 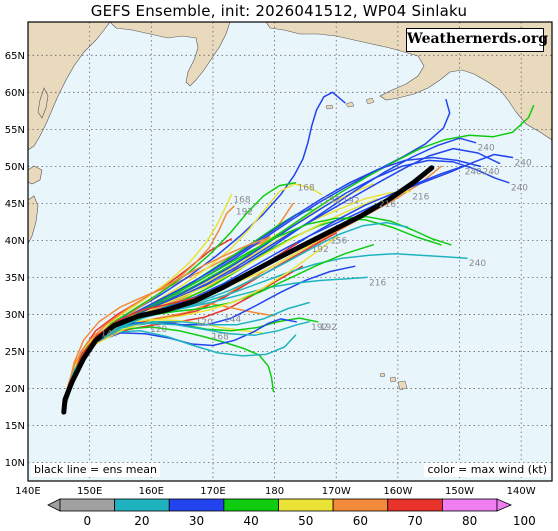 I want to click on ensemble-track, so click(x=167, y=324).